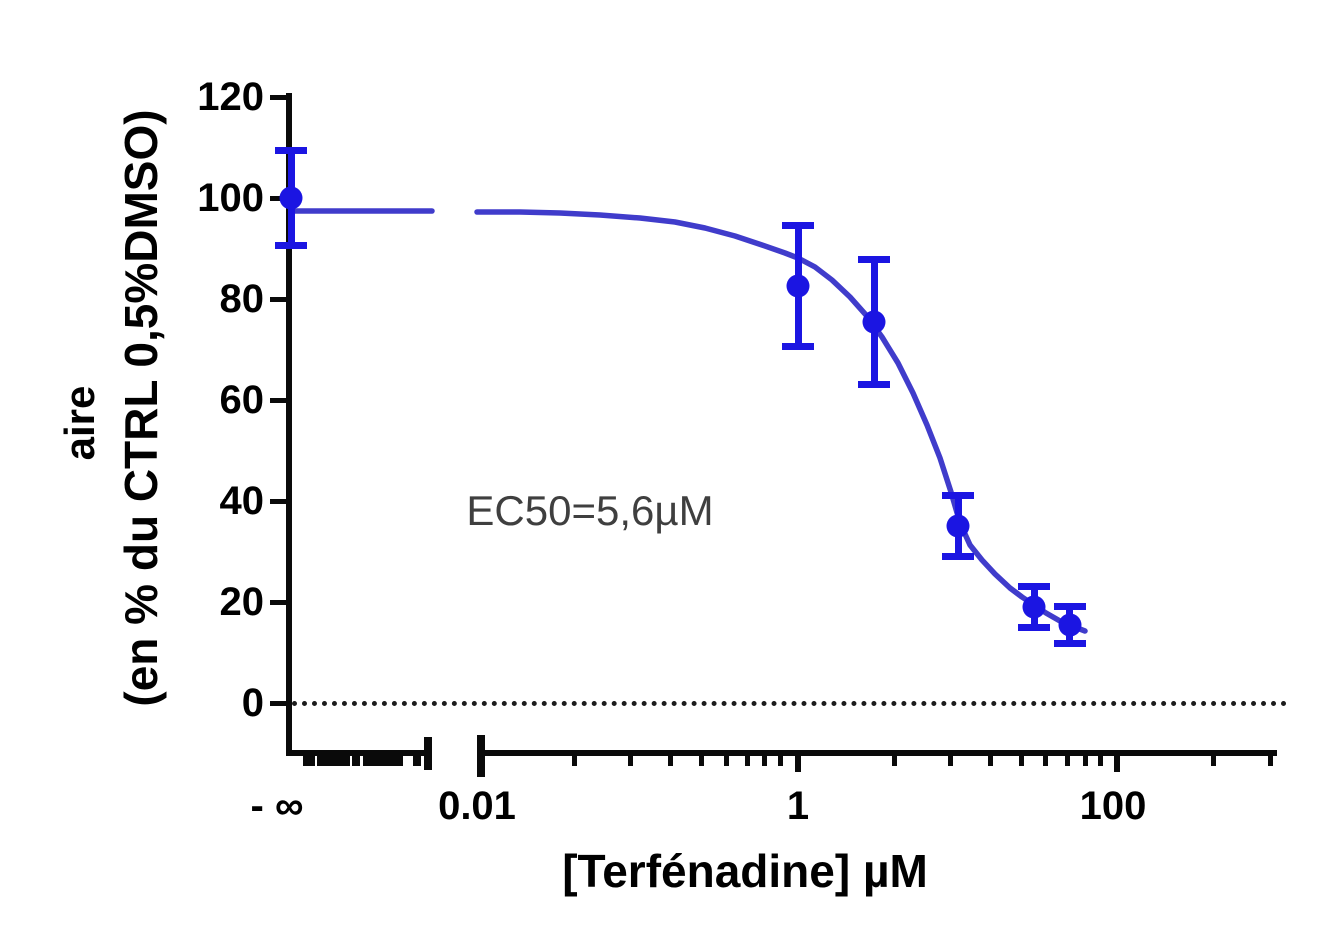  What do you see at coordinates (242, 299) in the screenshot?
I see `y-tick-label: 80` at bounding box center [242, 299].